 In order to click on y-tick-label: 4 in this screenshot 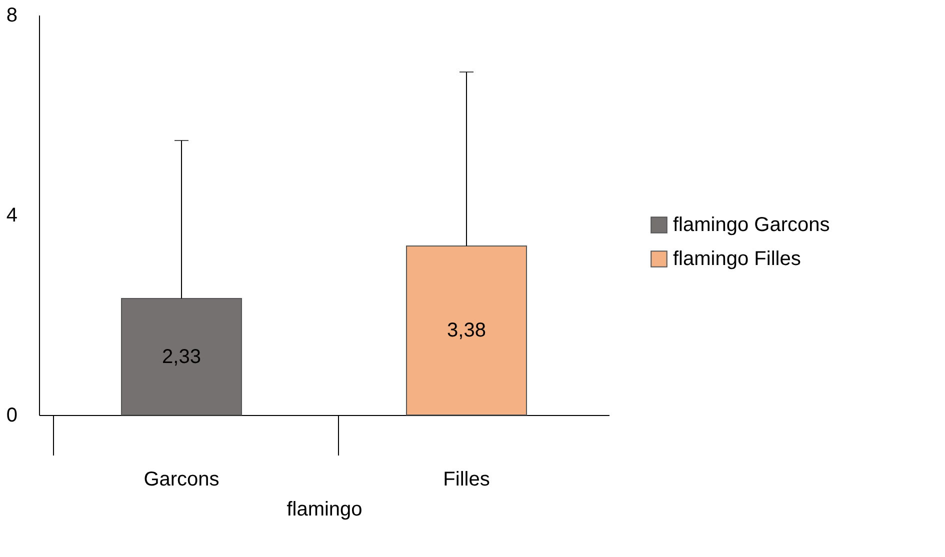, I will do `click(12, 215)`.